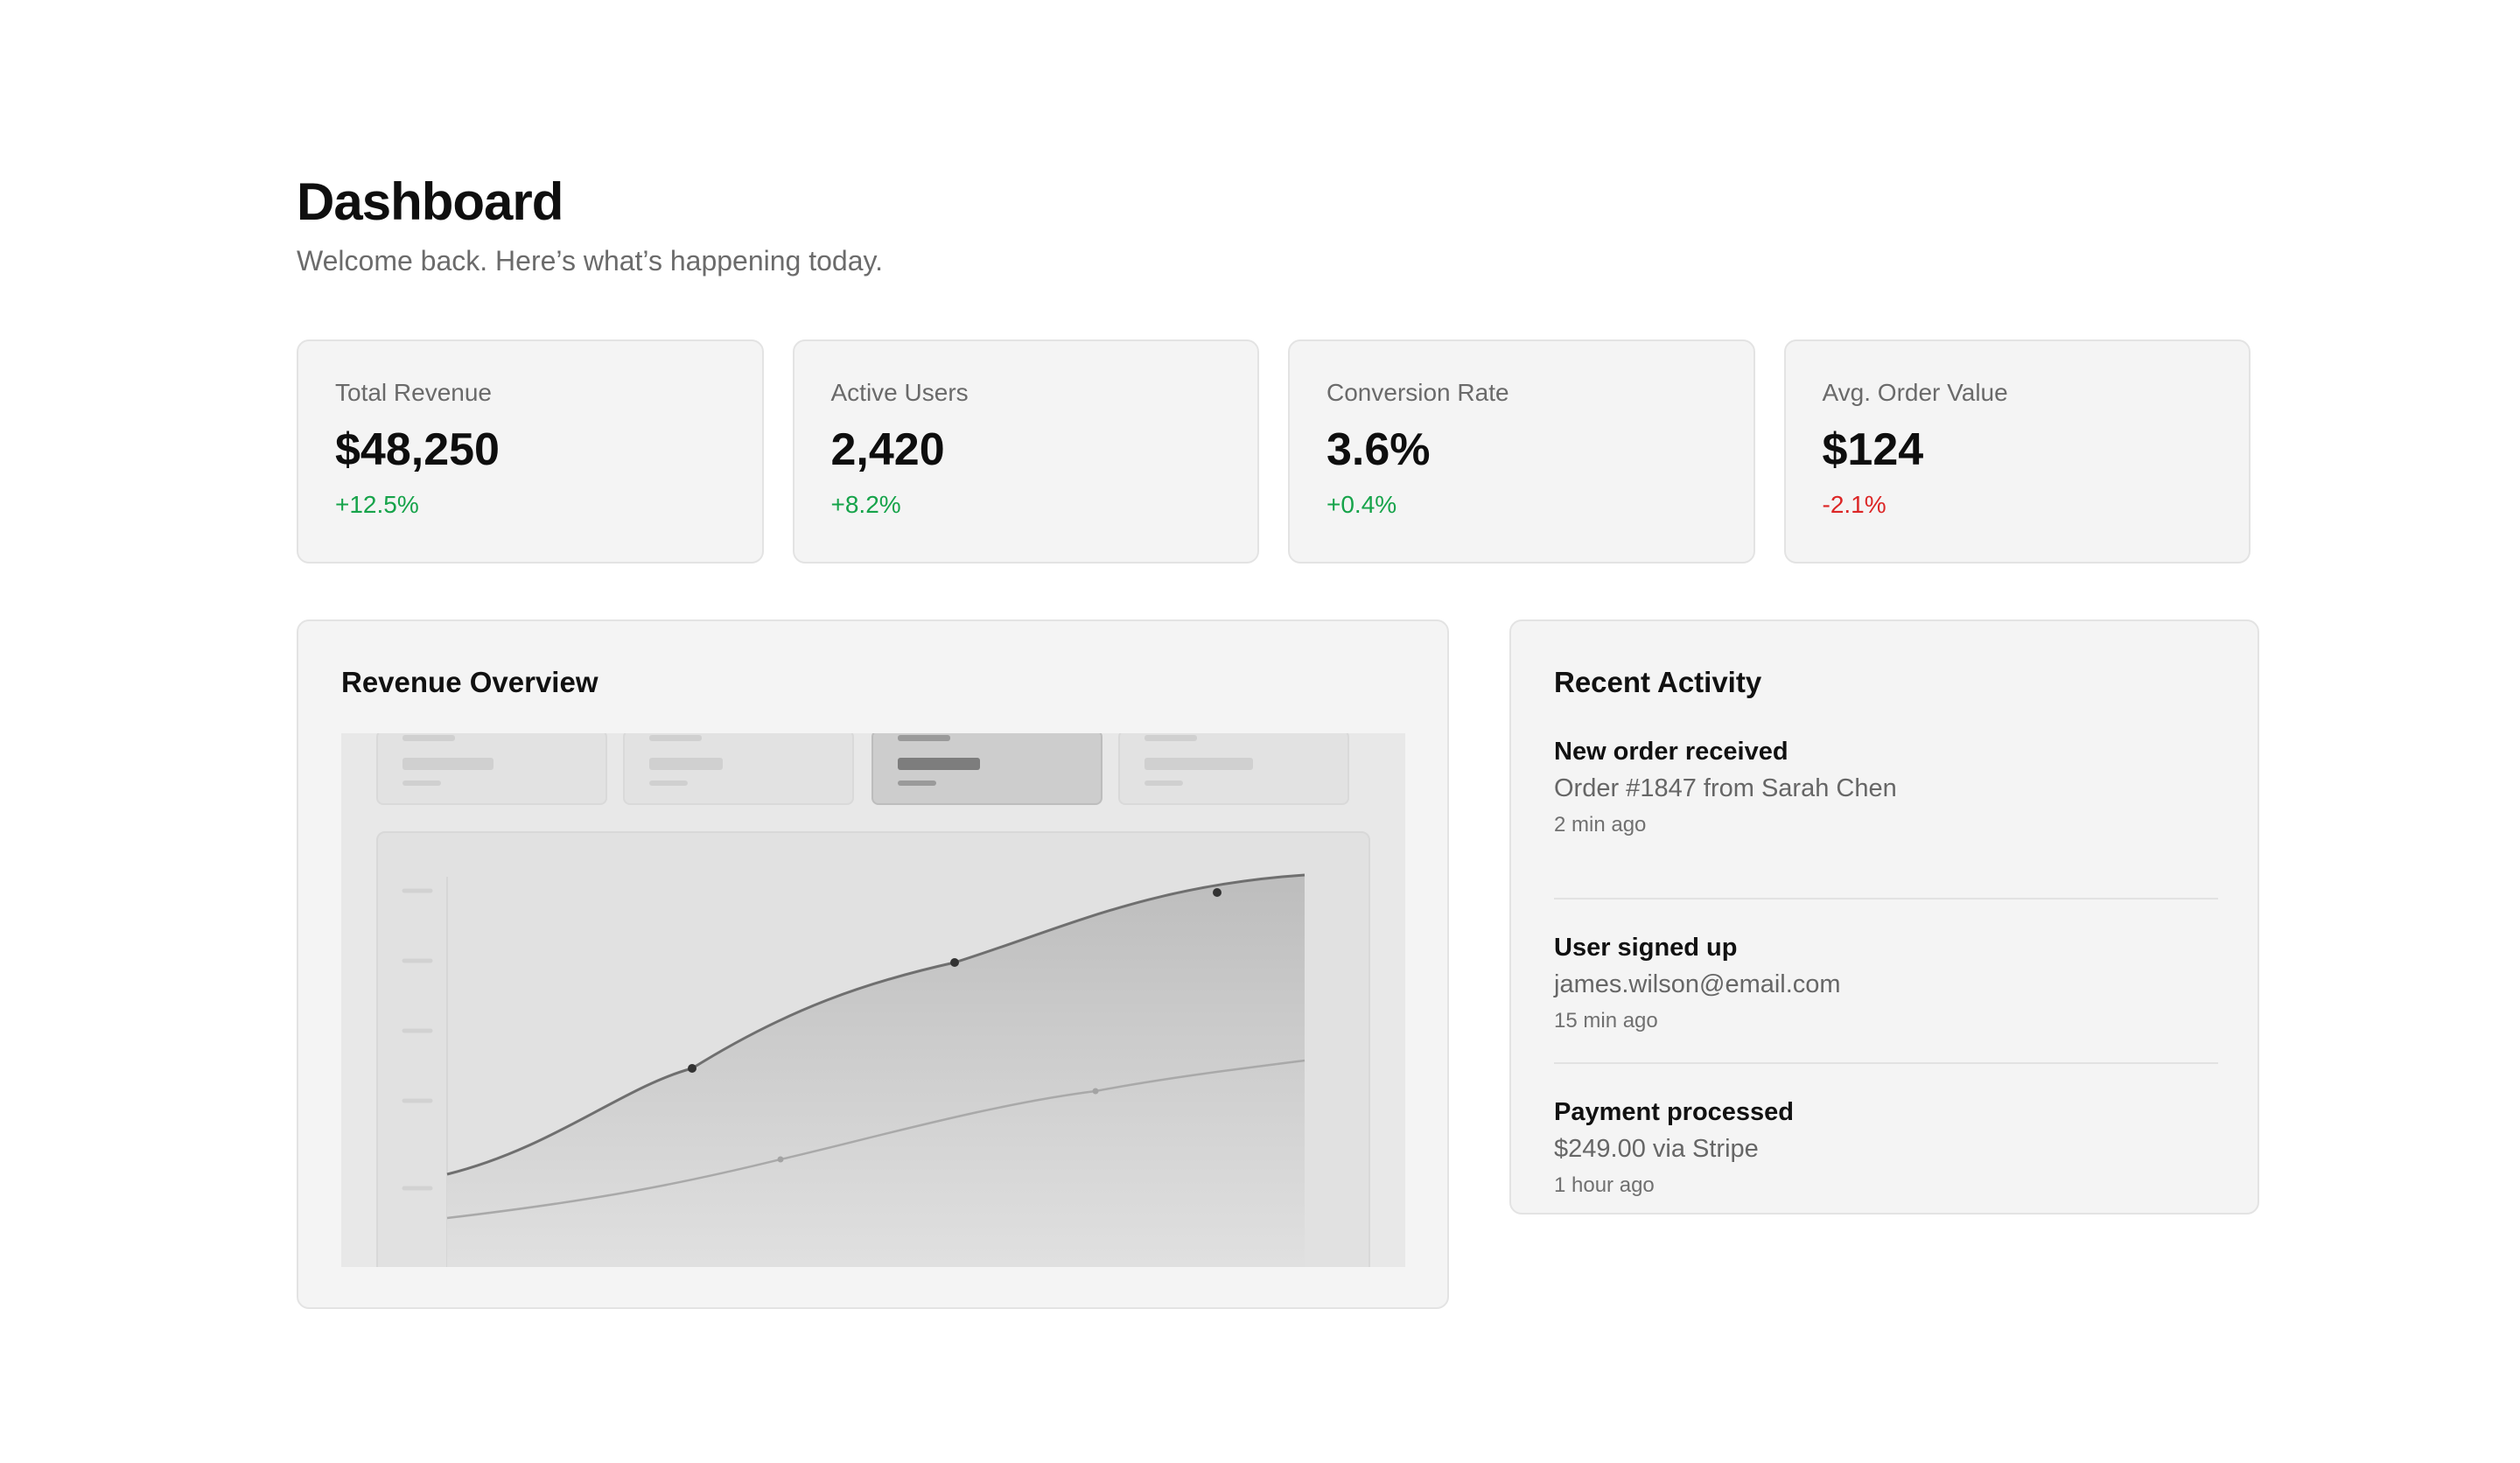 The width and height of the screenshot is (2520, 1463). I want to click on stat-delta: -2.1%, so click(1854, 504).